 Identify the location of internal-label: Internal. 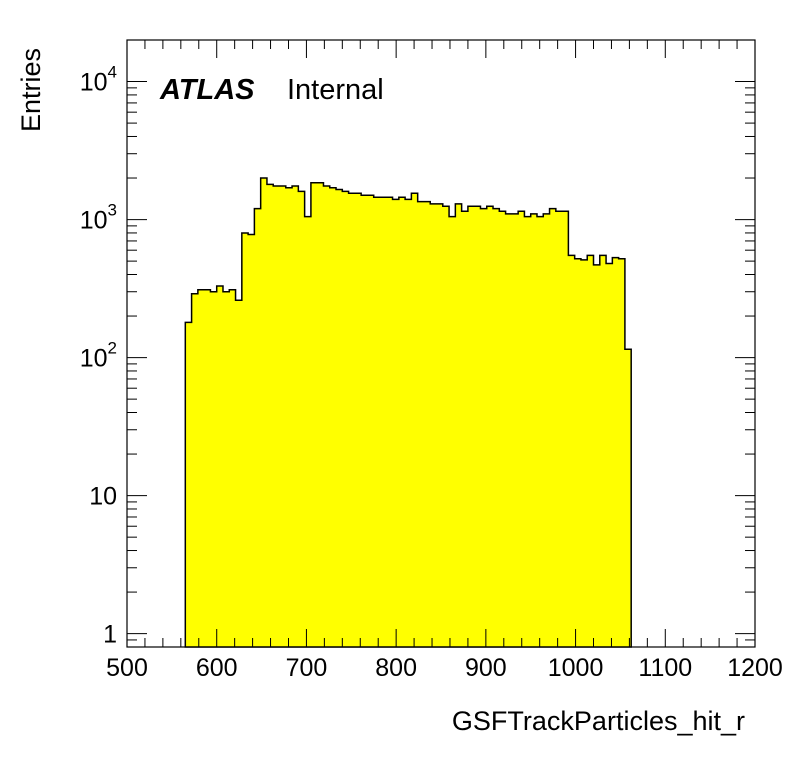
(335, 90).